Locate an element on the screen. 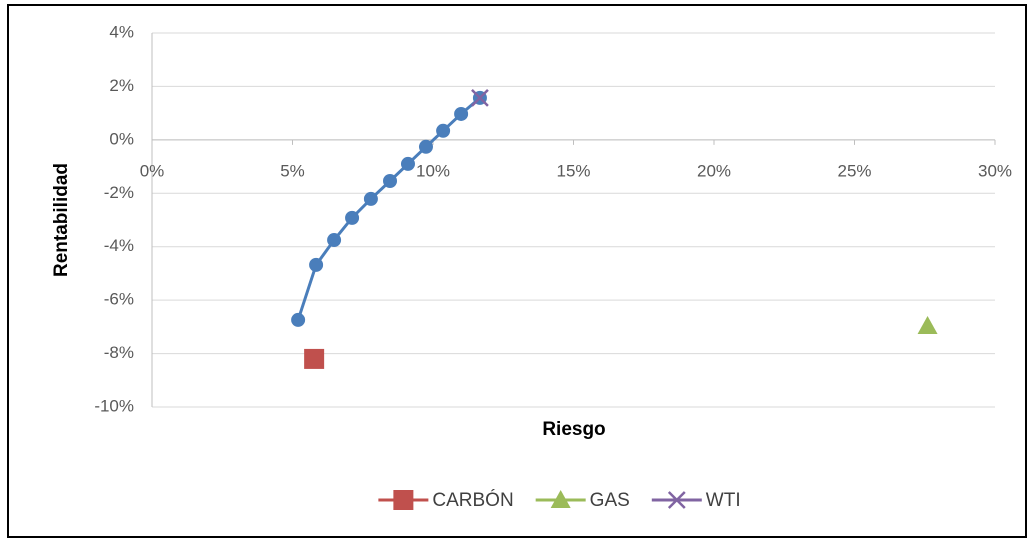 The height and width of the screenshot is (542, 1034). y-tick-label: -2% is located at coordinates (119, 192).